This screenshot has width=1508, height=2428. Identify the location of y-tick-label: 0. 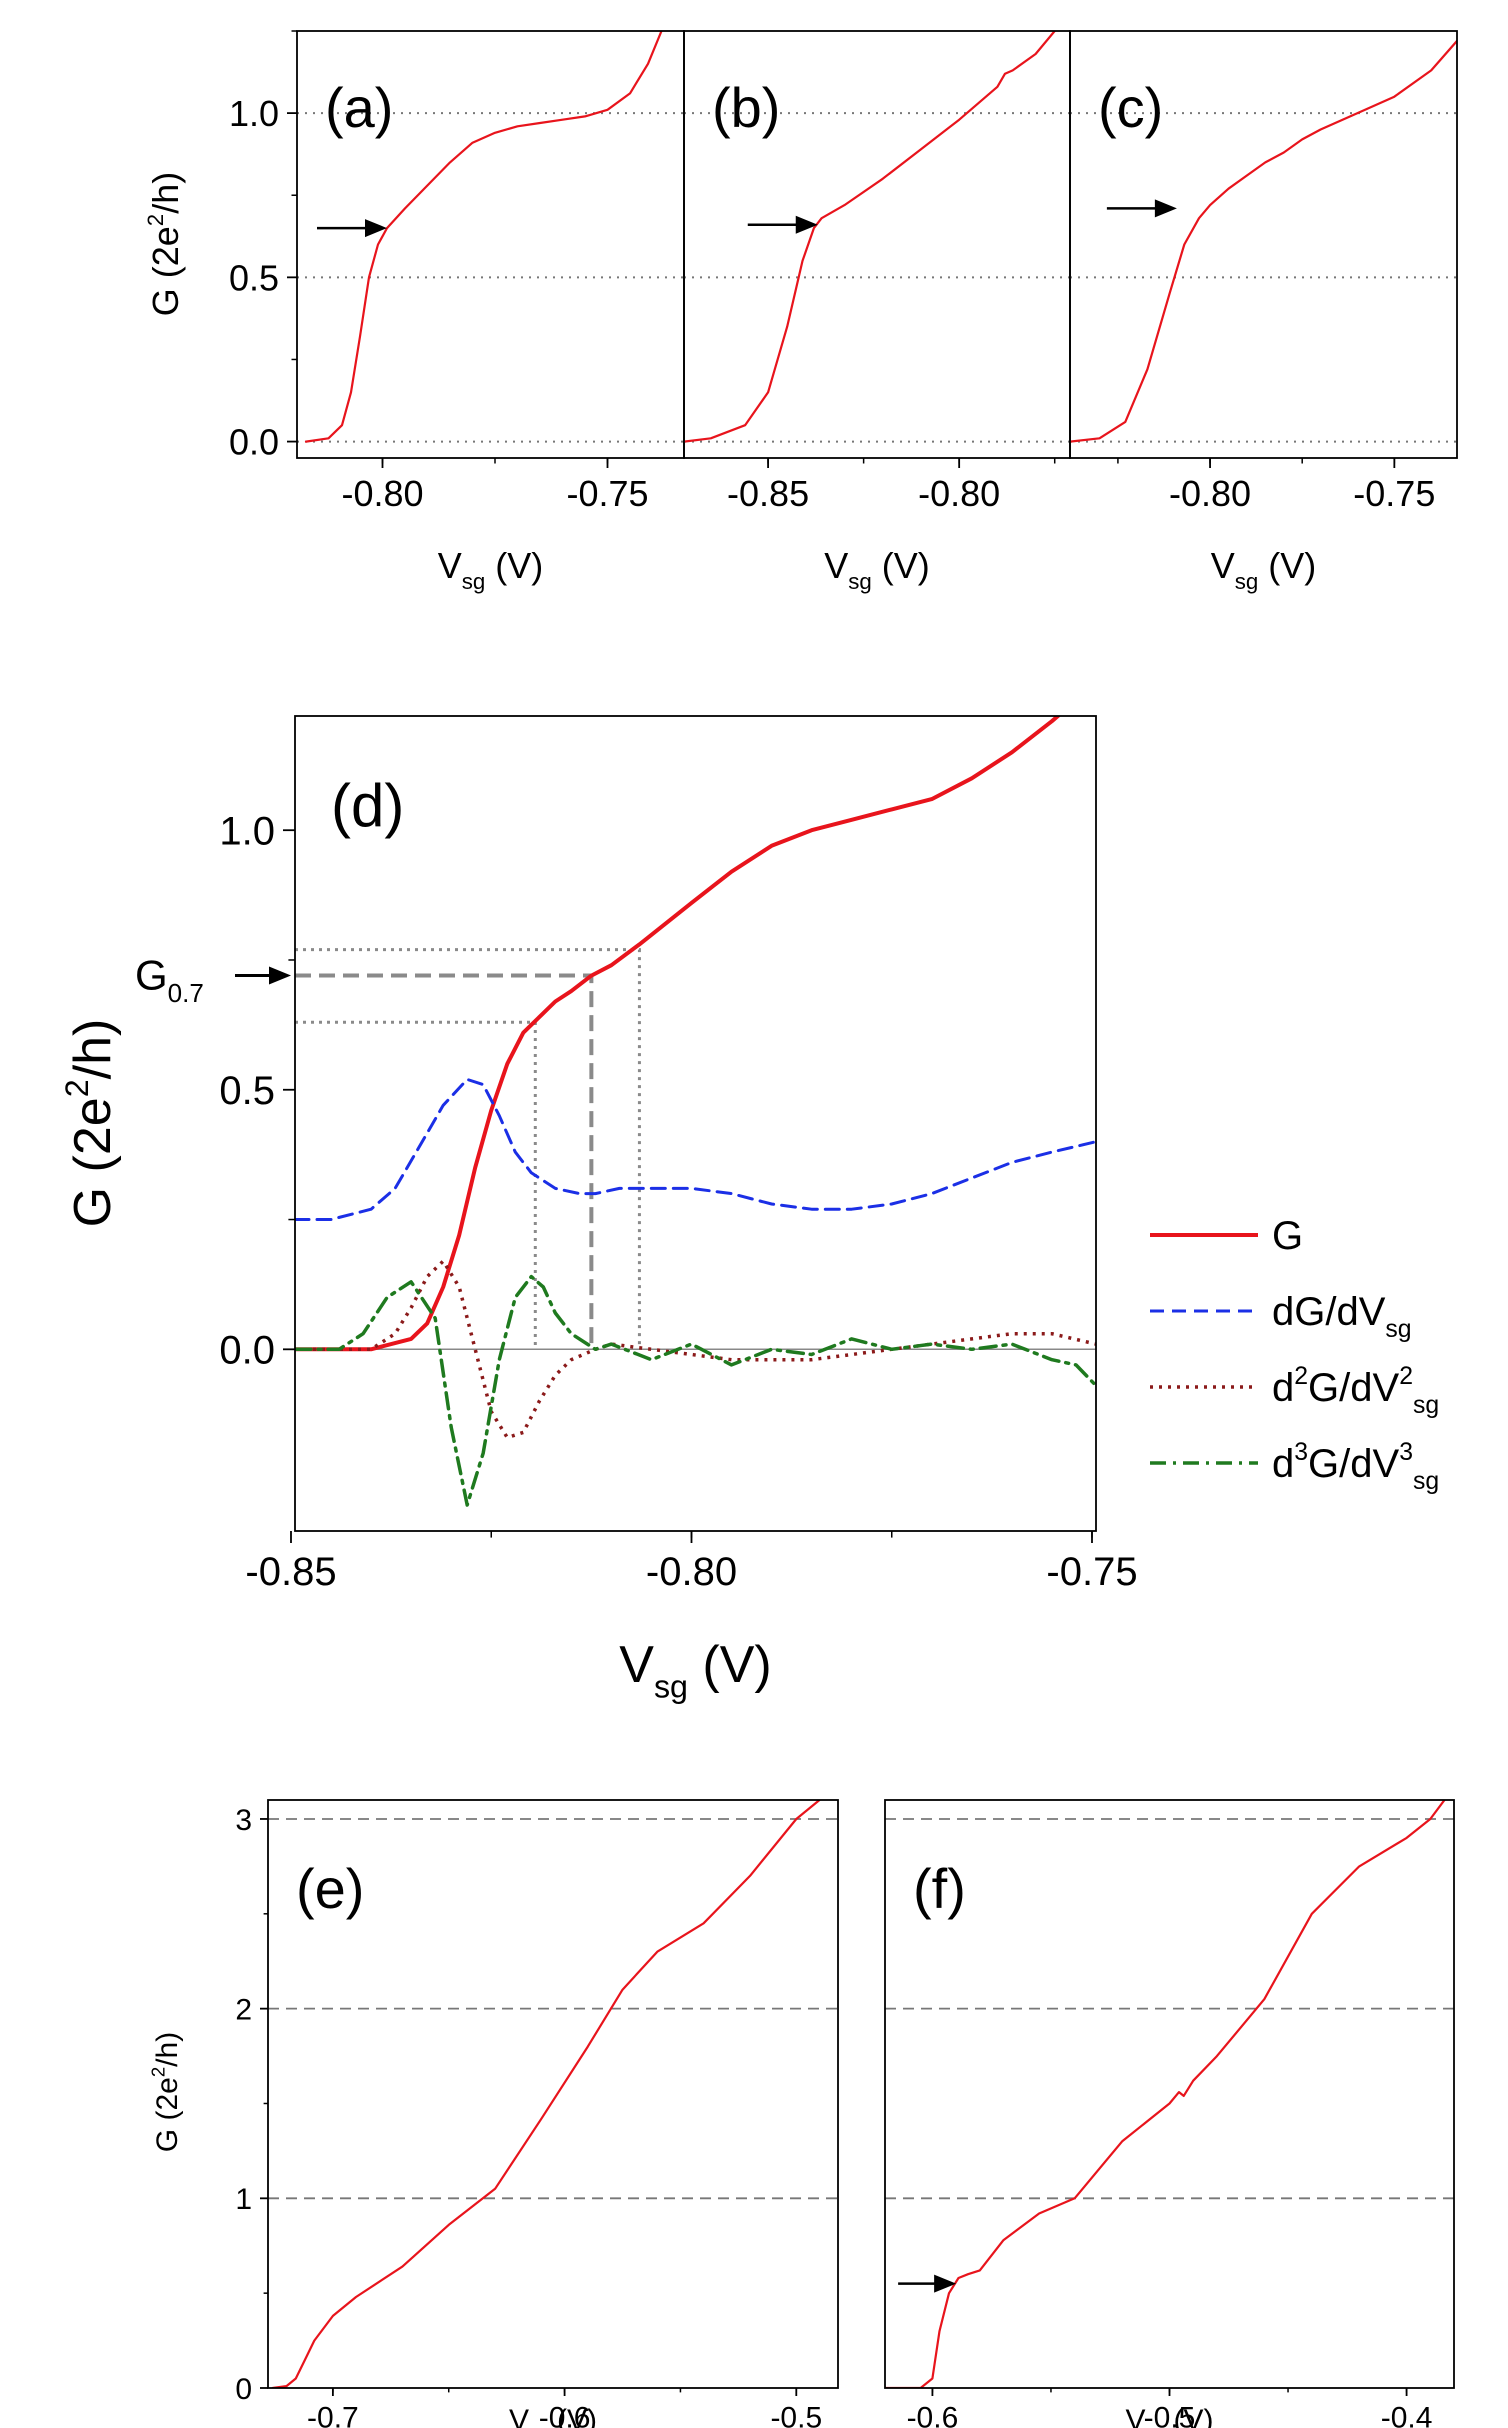
(243, 2389).